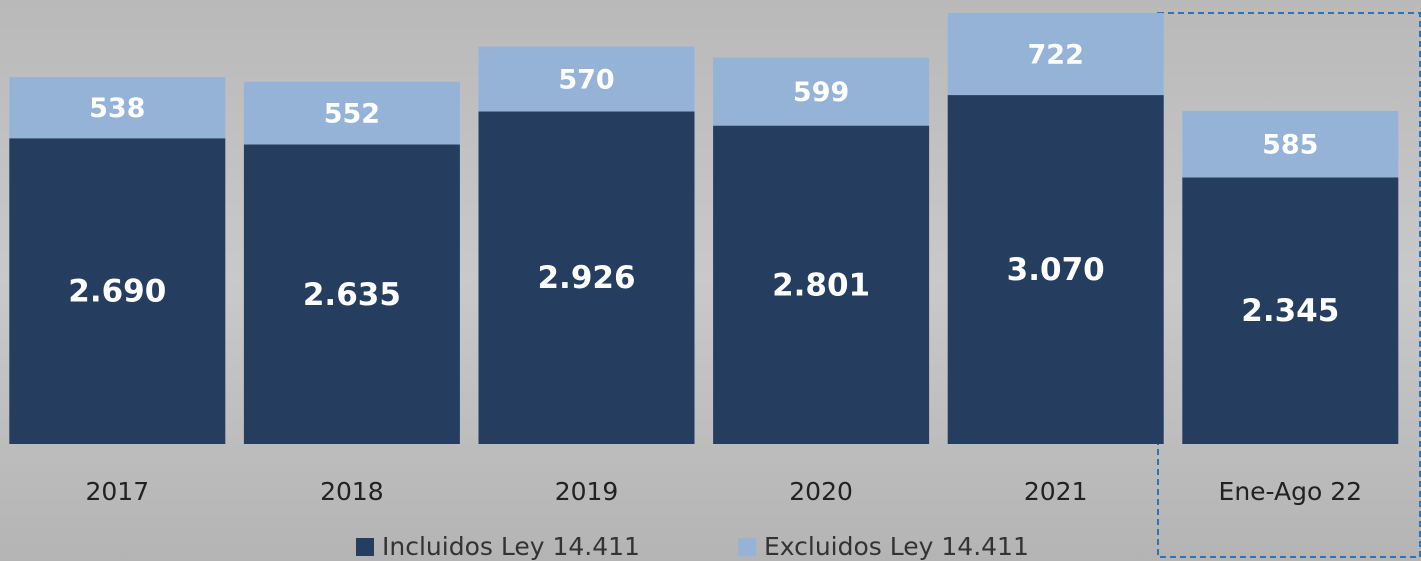 Image resolution: width=1421 pixels, height=561 pixels. What do you see at coordinates (821, 491) in the screenshot?
I see `x-tick-label: 2020` at bounding box center [821, 491].